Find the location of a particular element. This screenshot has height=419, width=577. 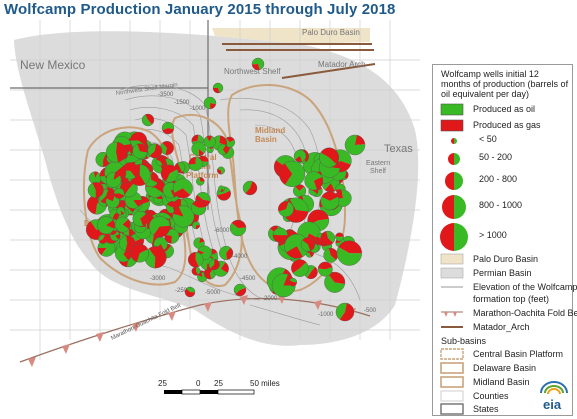

size-label: 800 - 1000 is located at coordinates (501, 205).